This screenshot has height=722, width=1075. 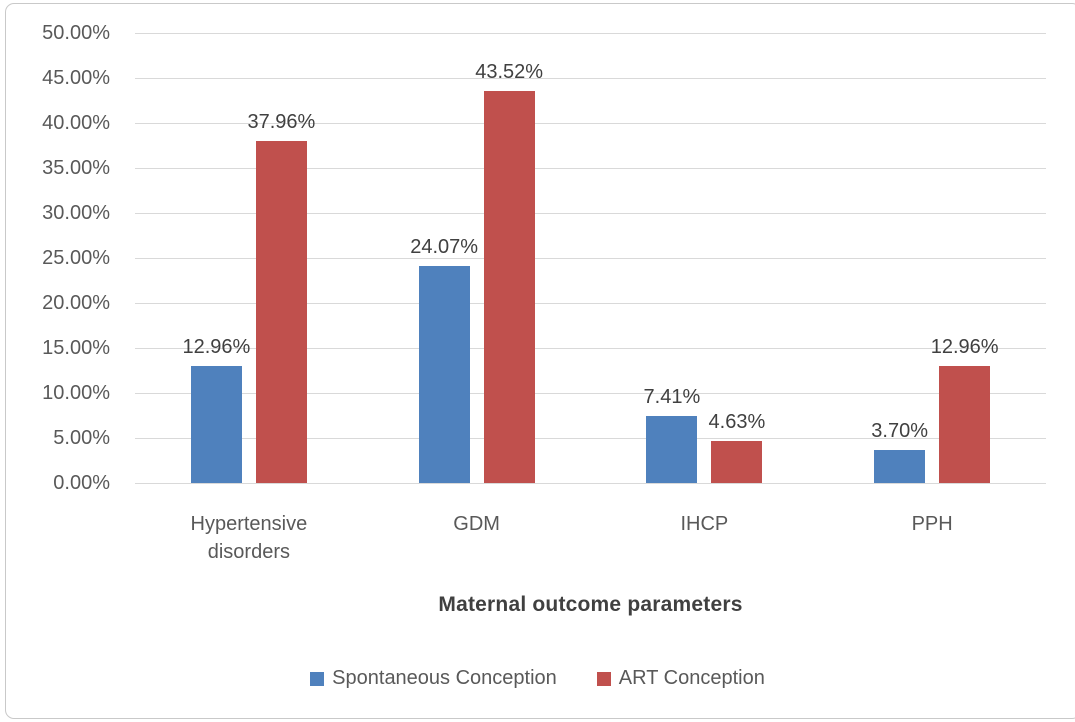 I want to click on legend-item-spontaneous-conception: Spontaneous Conception, so click(x=433, y=678).